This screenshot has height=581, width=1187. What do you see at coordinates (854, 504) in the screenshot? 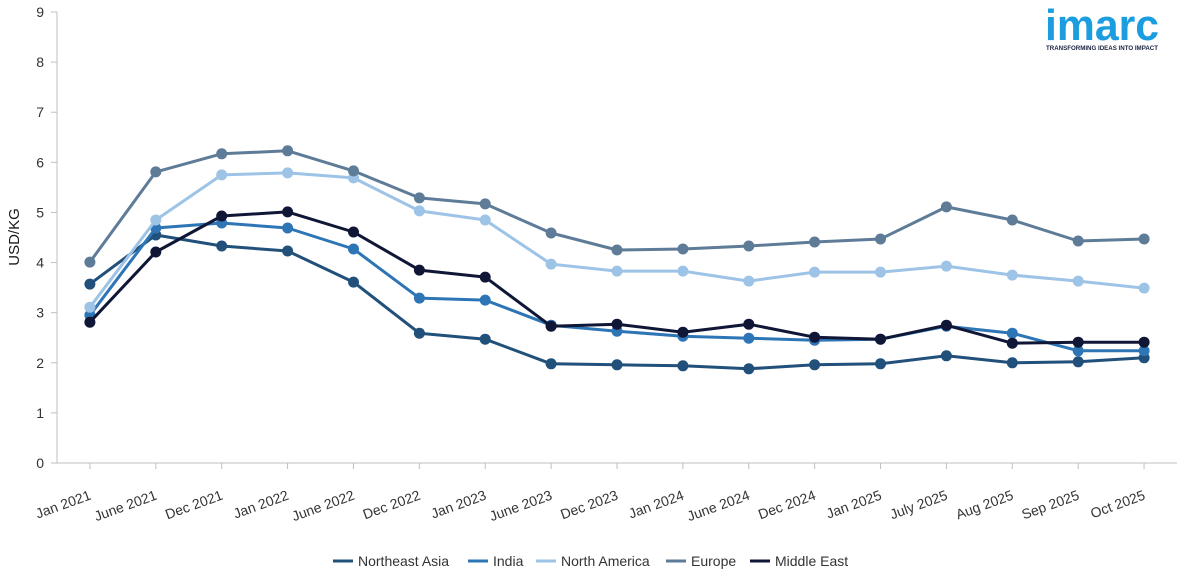
I see `x-tick-label: Jan 2025` at bounding box center [854, 504].